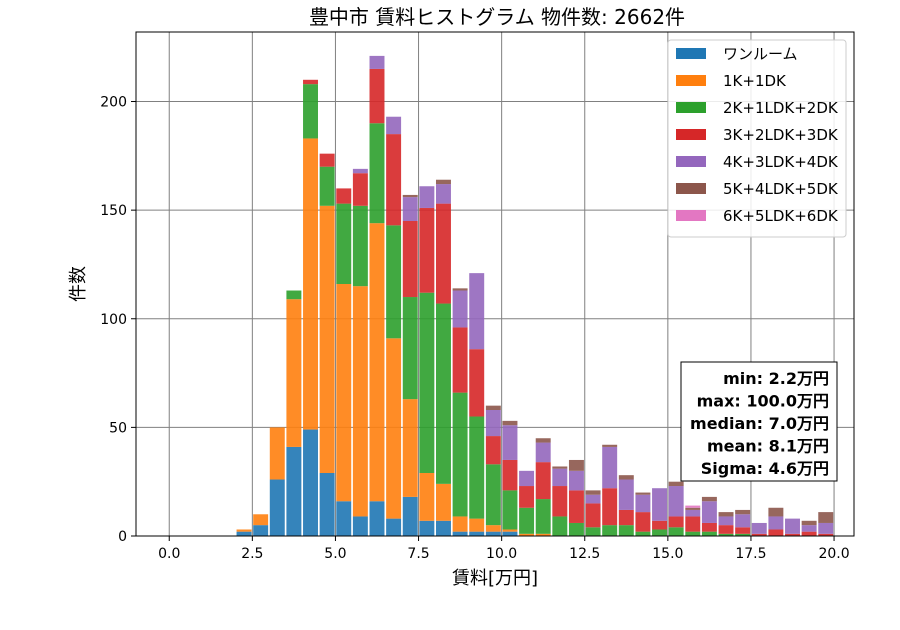 This screenshot has width=900, height=630. What do you see at coordinates (765, 468) in the screenshot?
I see `stats-line: Sigma: 4.6万円` at bounding box center [765, 468].